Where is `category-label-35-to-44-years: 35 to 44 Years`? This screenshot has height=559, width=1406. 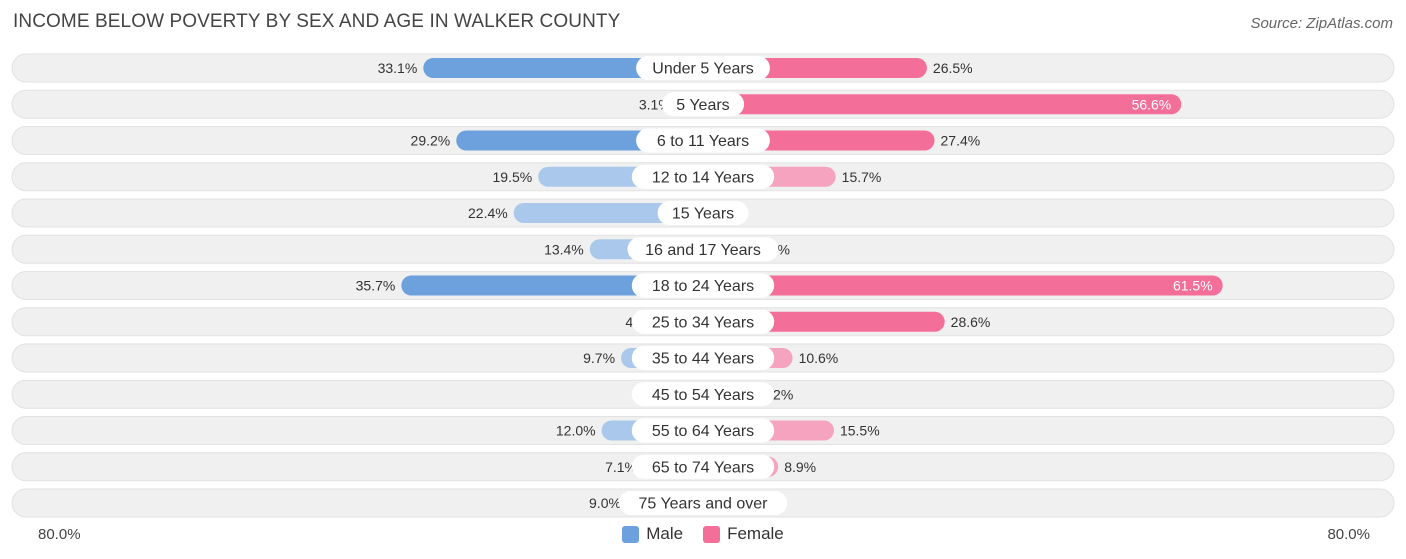 category-label-35-to-44-years: 35 to 44 Years is located at coordinates (703, 359).